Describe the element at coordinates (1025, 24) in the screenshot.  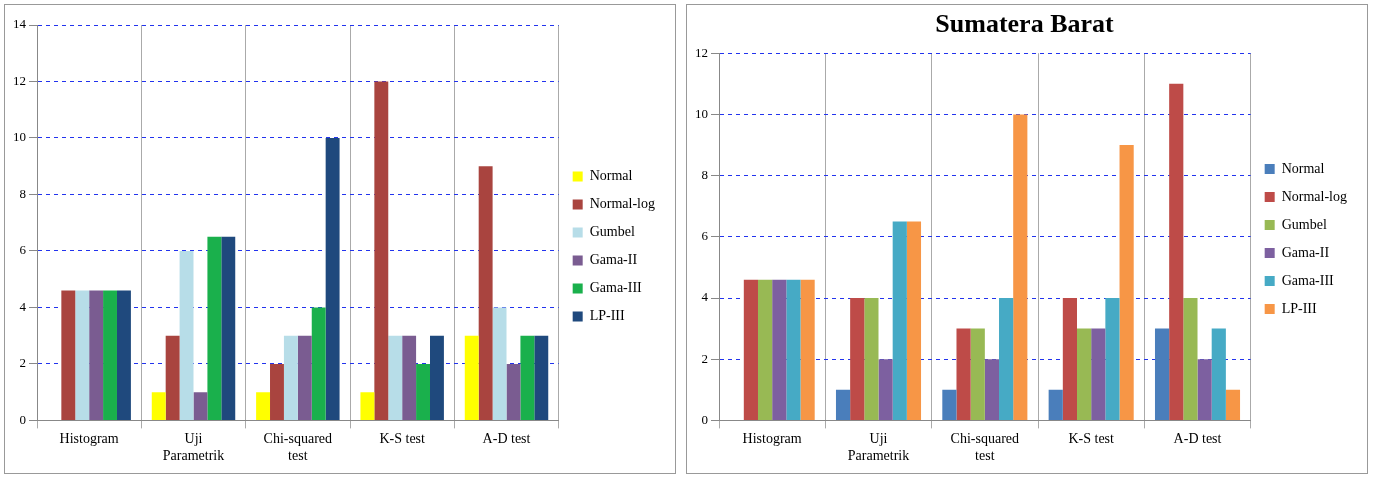
I see `chart-title: Sumatera Barat` at that location.